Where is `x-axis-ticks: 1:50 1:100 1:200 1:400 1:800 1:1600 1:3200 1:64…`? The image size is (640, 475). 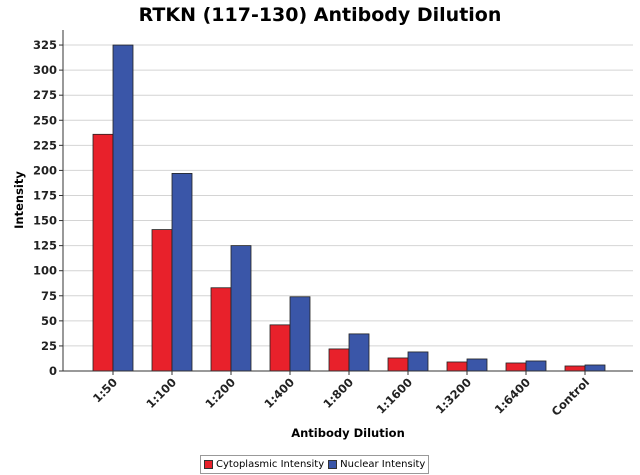 x-axis-ticks: 1:50 1:100 1:200 1:400 1:800 1:1600 1:3200 1:64… is located at coordinates (341, 395).